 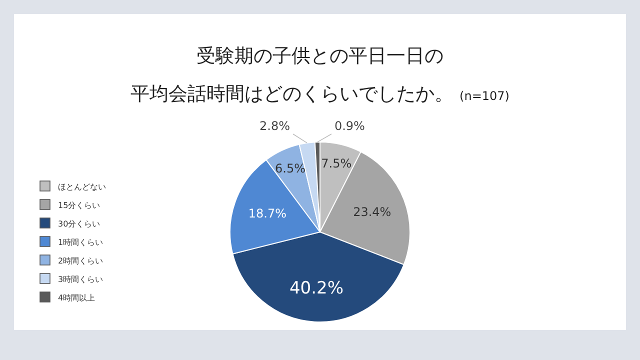 I want to click on data-label: 18.7%, so click(x=267, y=213).